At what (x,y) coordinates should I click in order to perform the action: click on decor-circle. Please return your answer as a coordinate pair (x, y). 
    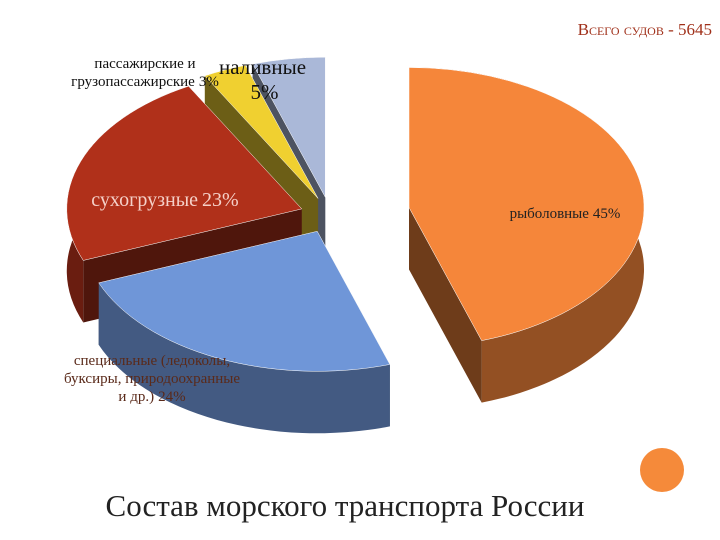
    Looking at the image, I should click on (662, 470).